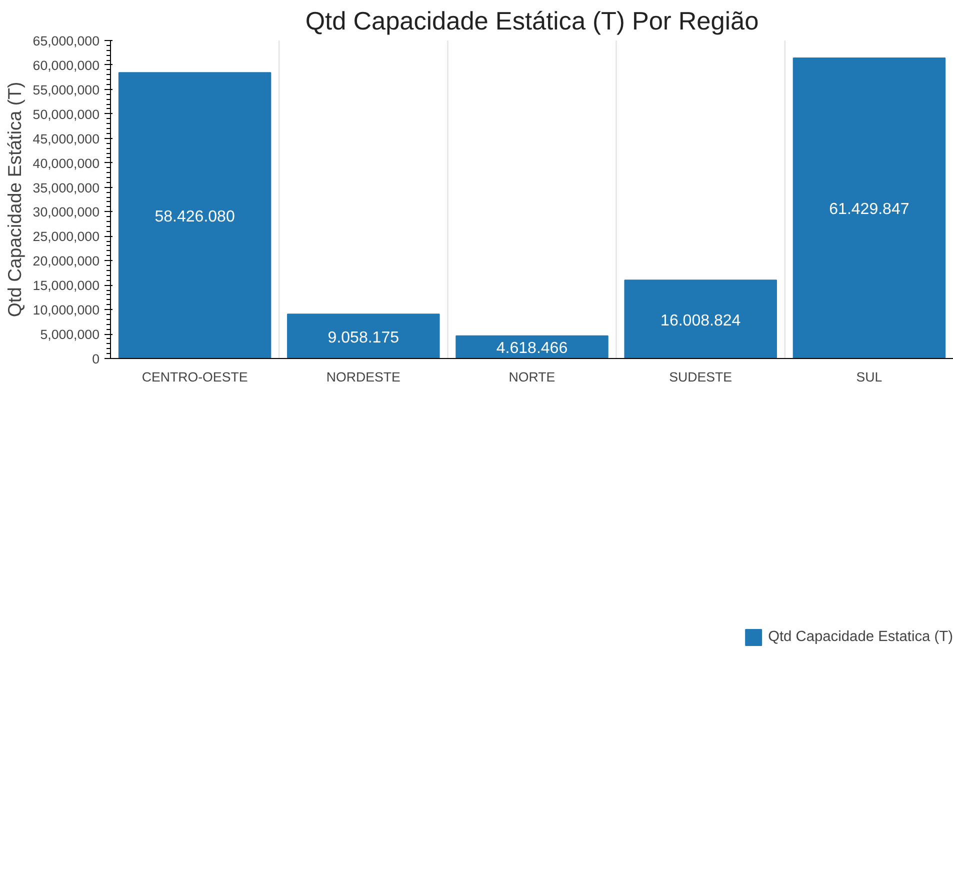 The image size is (953, 887). Describe the element at coordinates (66, 41) in the screenshot. I see `y-tick-label: 65,000,000` at that location.